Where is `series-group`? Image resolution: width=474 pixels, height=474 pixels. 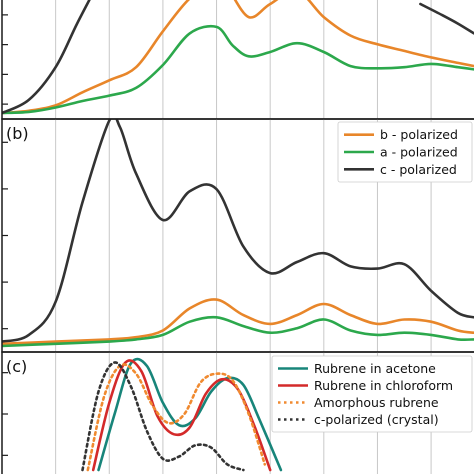
series-group is located at coordinates (182, 414).